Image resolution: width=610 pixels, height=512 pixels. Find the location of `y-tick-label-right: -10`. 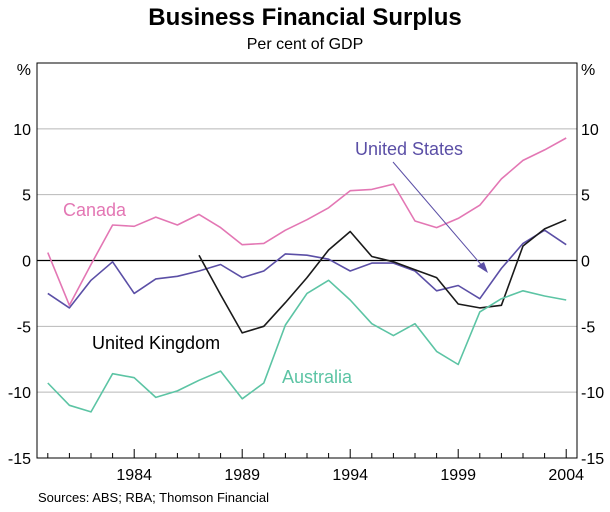

y-tick-label-right: -10 is located at coordinates (592, 393).